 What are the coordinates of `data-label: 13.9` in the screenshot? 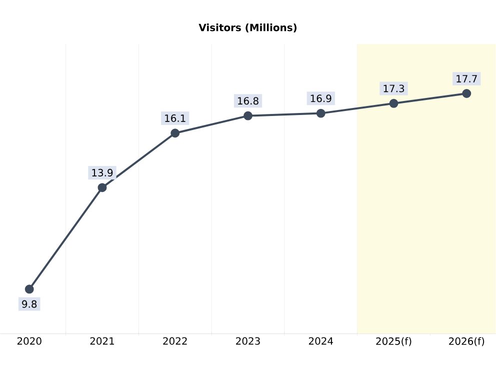 It's located at (102, 173).